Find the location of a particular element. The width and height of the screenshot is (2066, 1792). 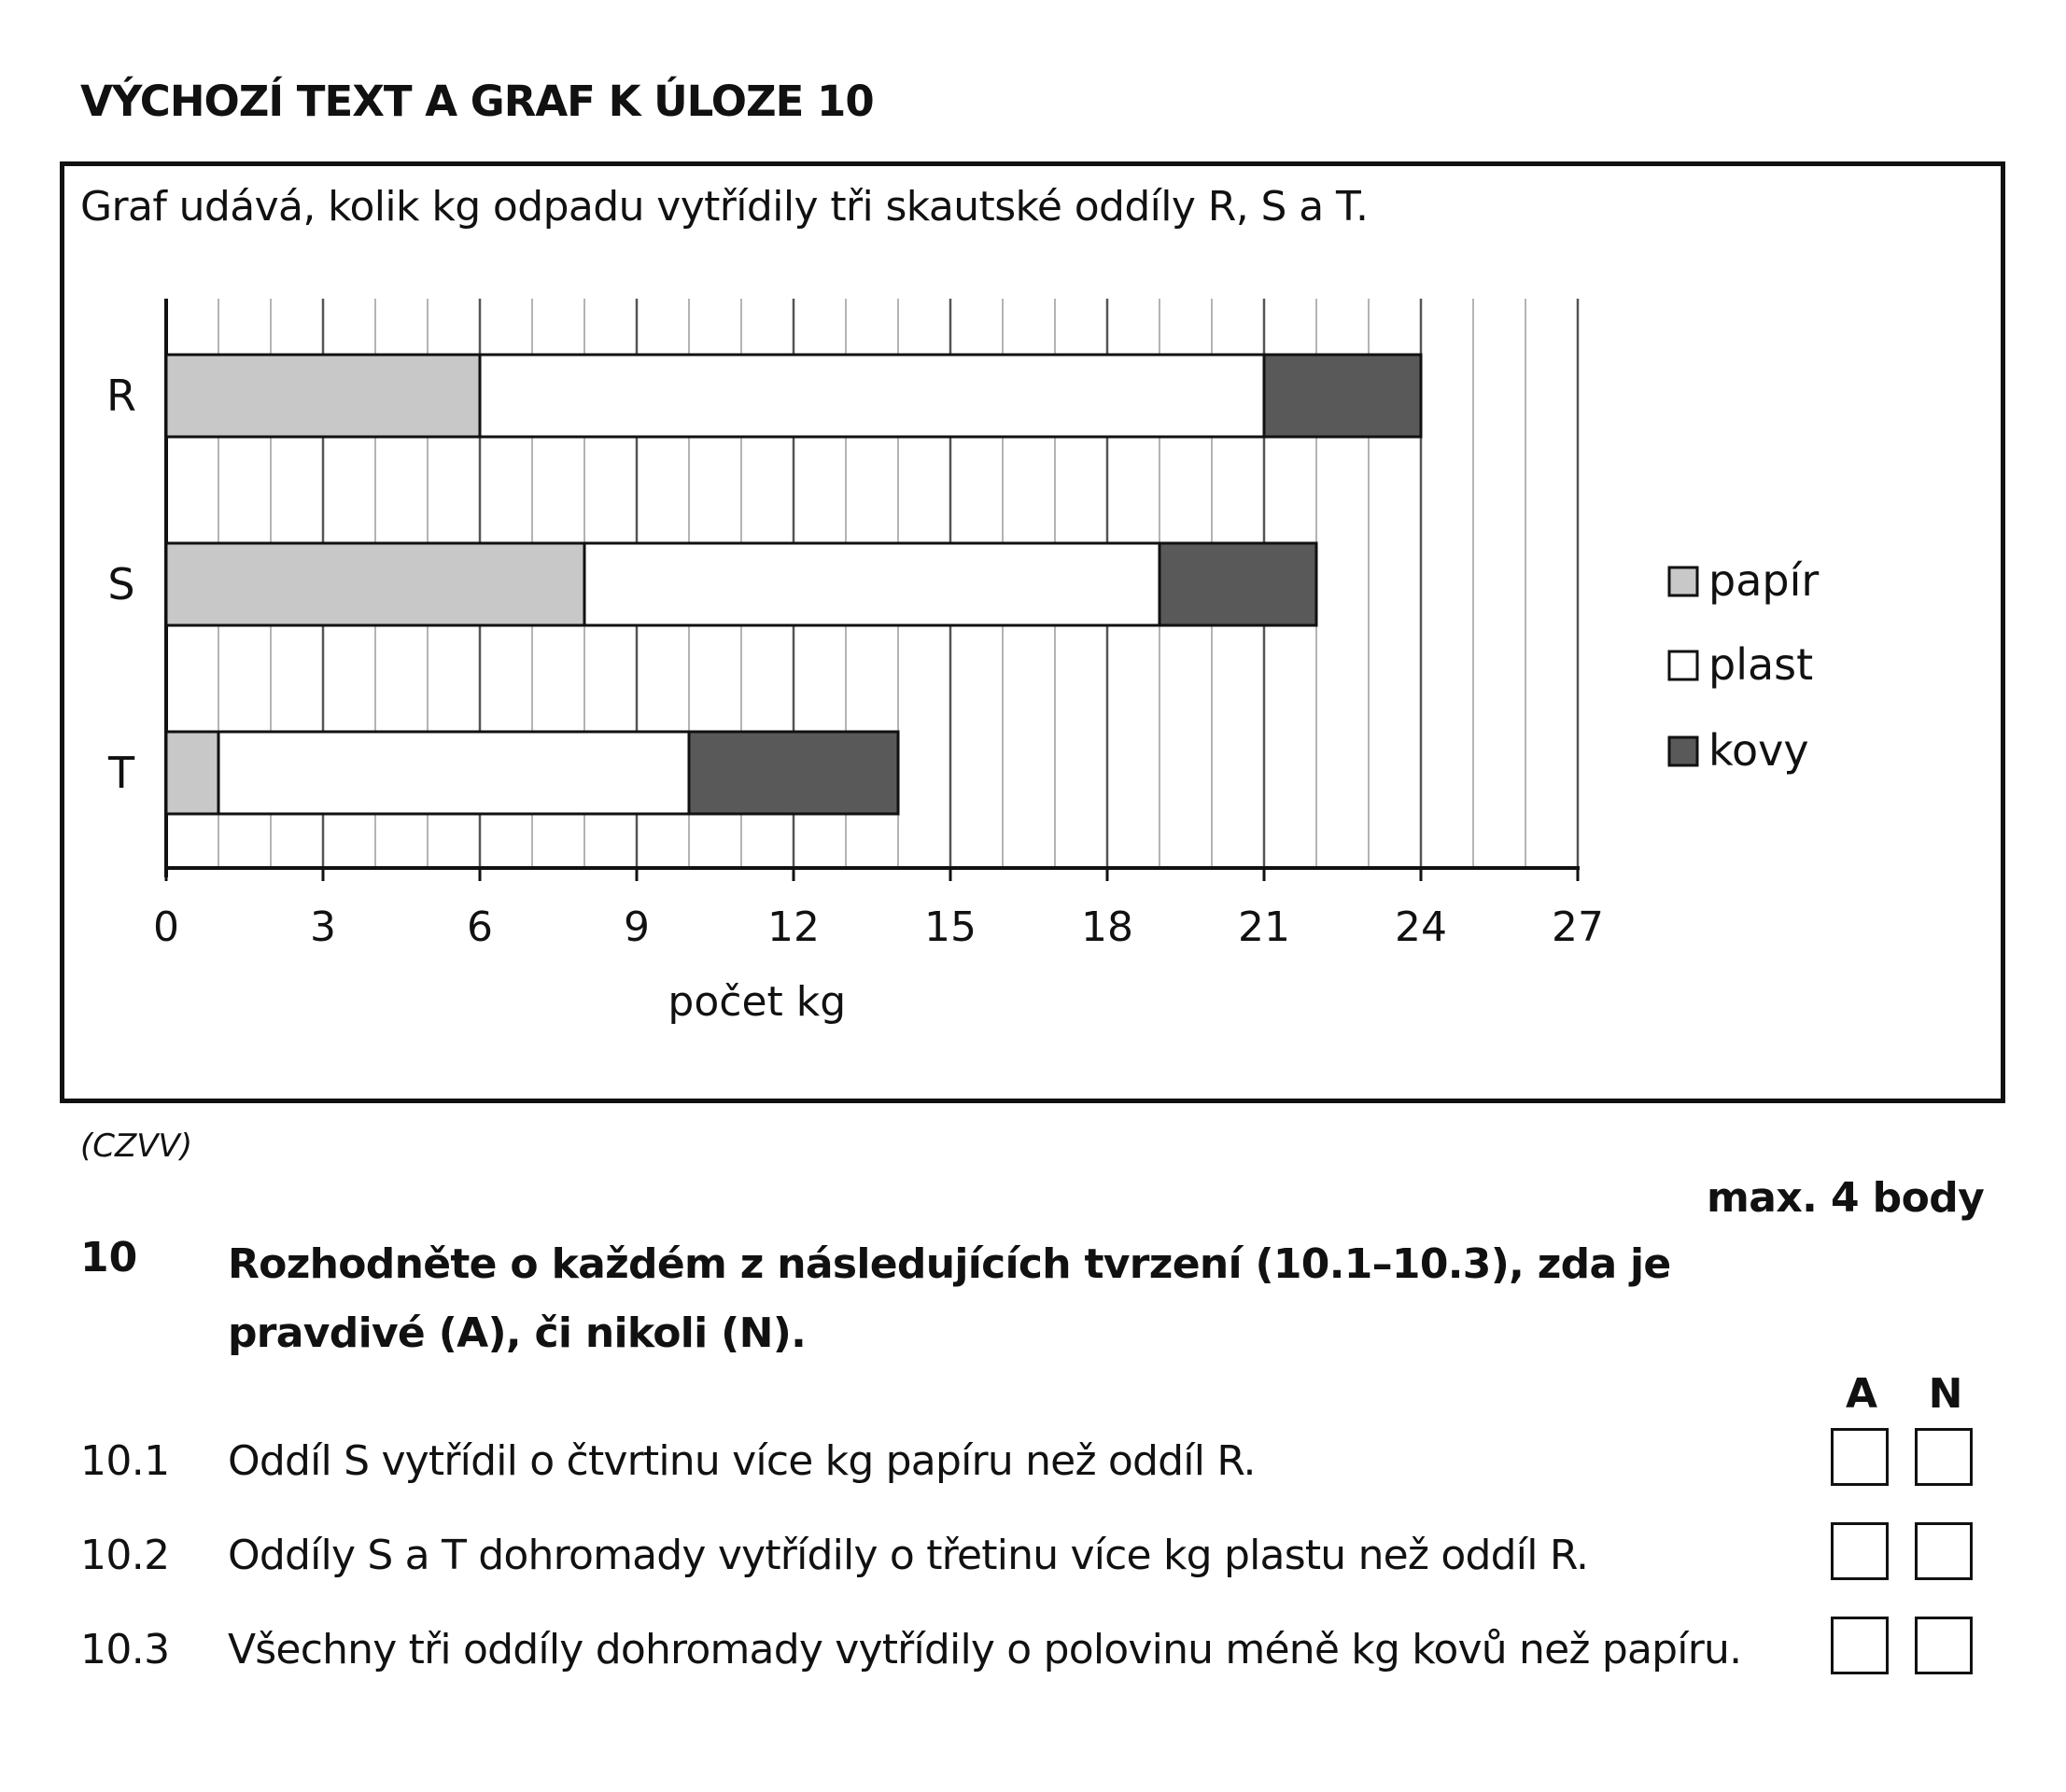

statement-number: 10.1 is located at coordinates (125, 1461).